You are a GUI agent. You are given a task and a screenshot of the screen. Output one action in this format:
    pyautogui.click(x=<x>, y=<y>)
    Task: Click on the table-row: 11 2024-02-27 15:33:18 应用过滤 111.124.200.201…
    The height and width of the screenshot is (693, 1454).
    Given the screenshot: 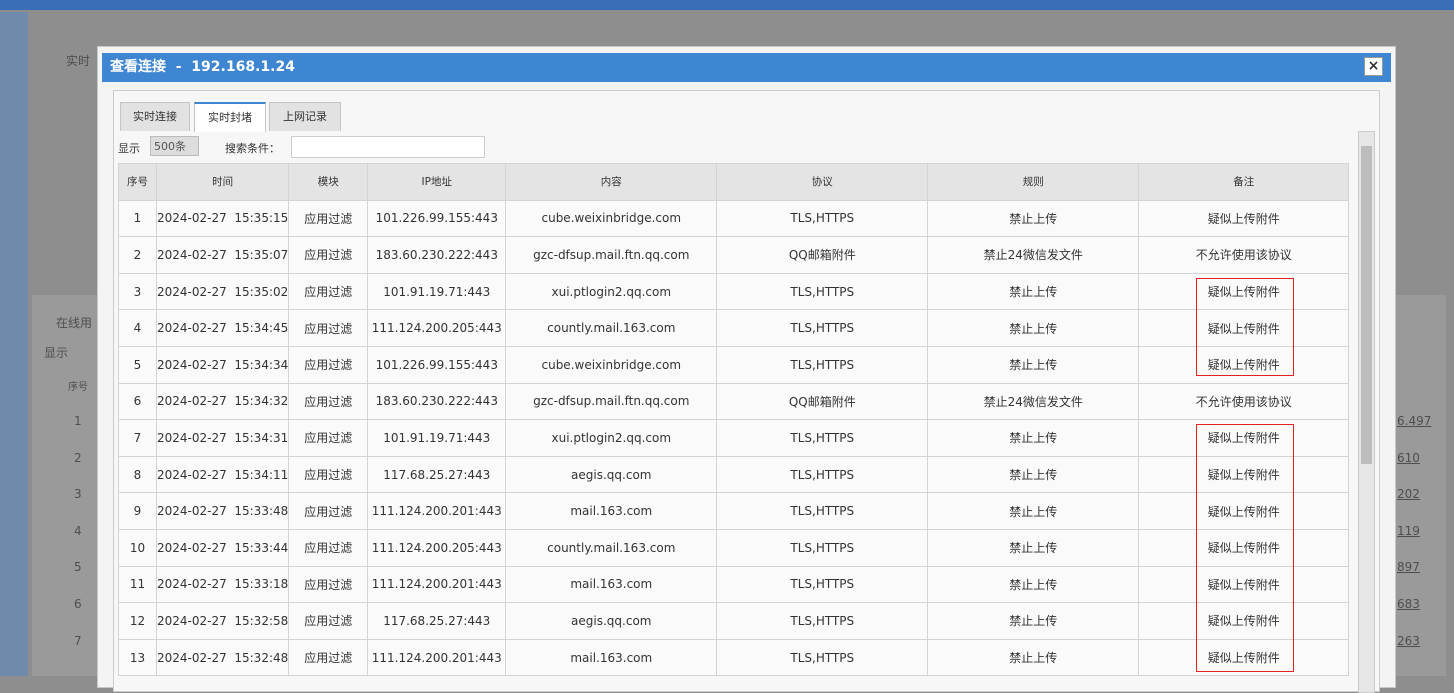 What is the action you would take?
    pyautogui.click(x=734, y=584)
    